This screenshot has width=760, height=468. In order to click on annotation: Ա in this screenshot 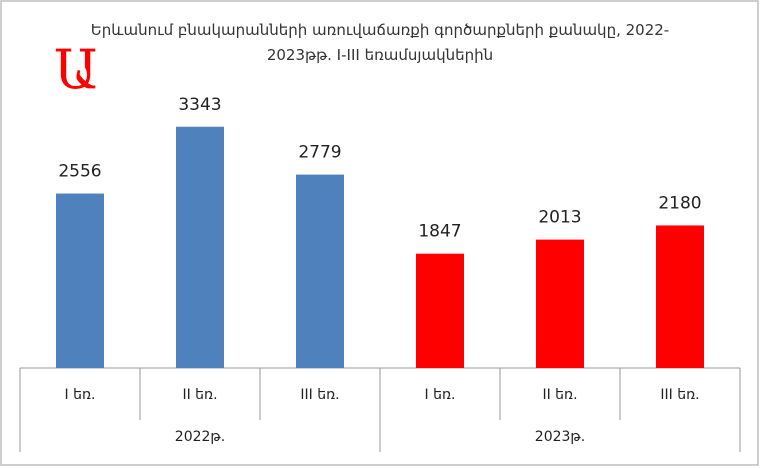, I will do `click(76, 69)`.